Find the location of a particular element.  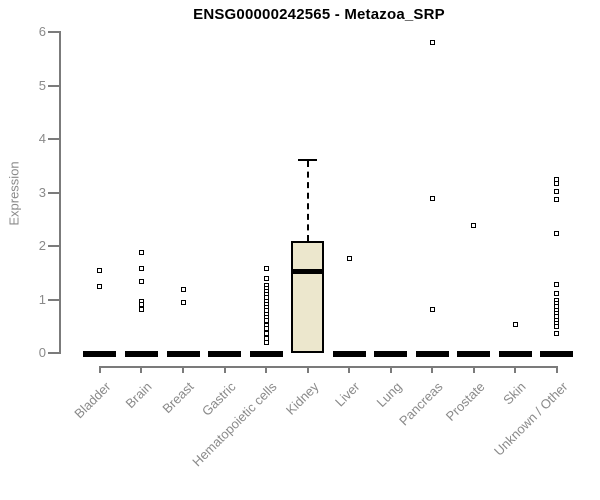

y-axis-tick-label: 6 is located at coordinates (42, 32).